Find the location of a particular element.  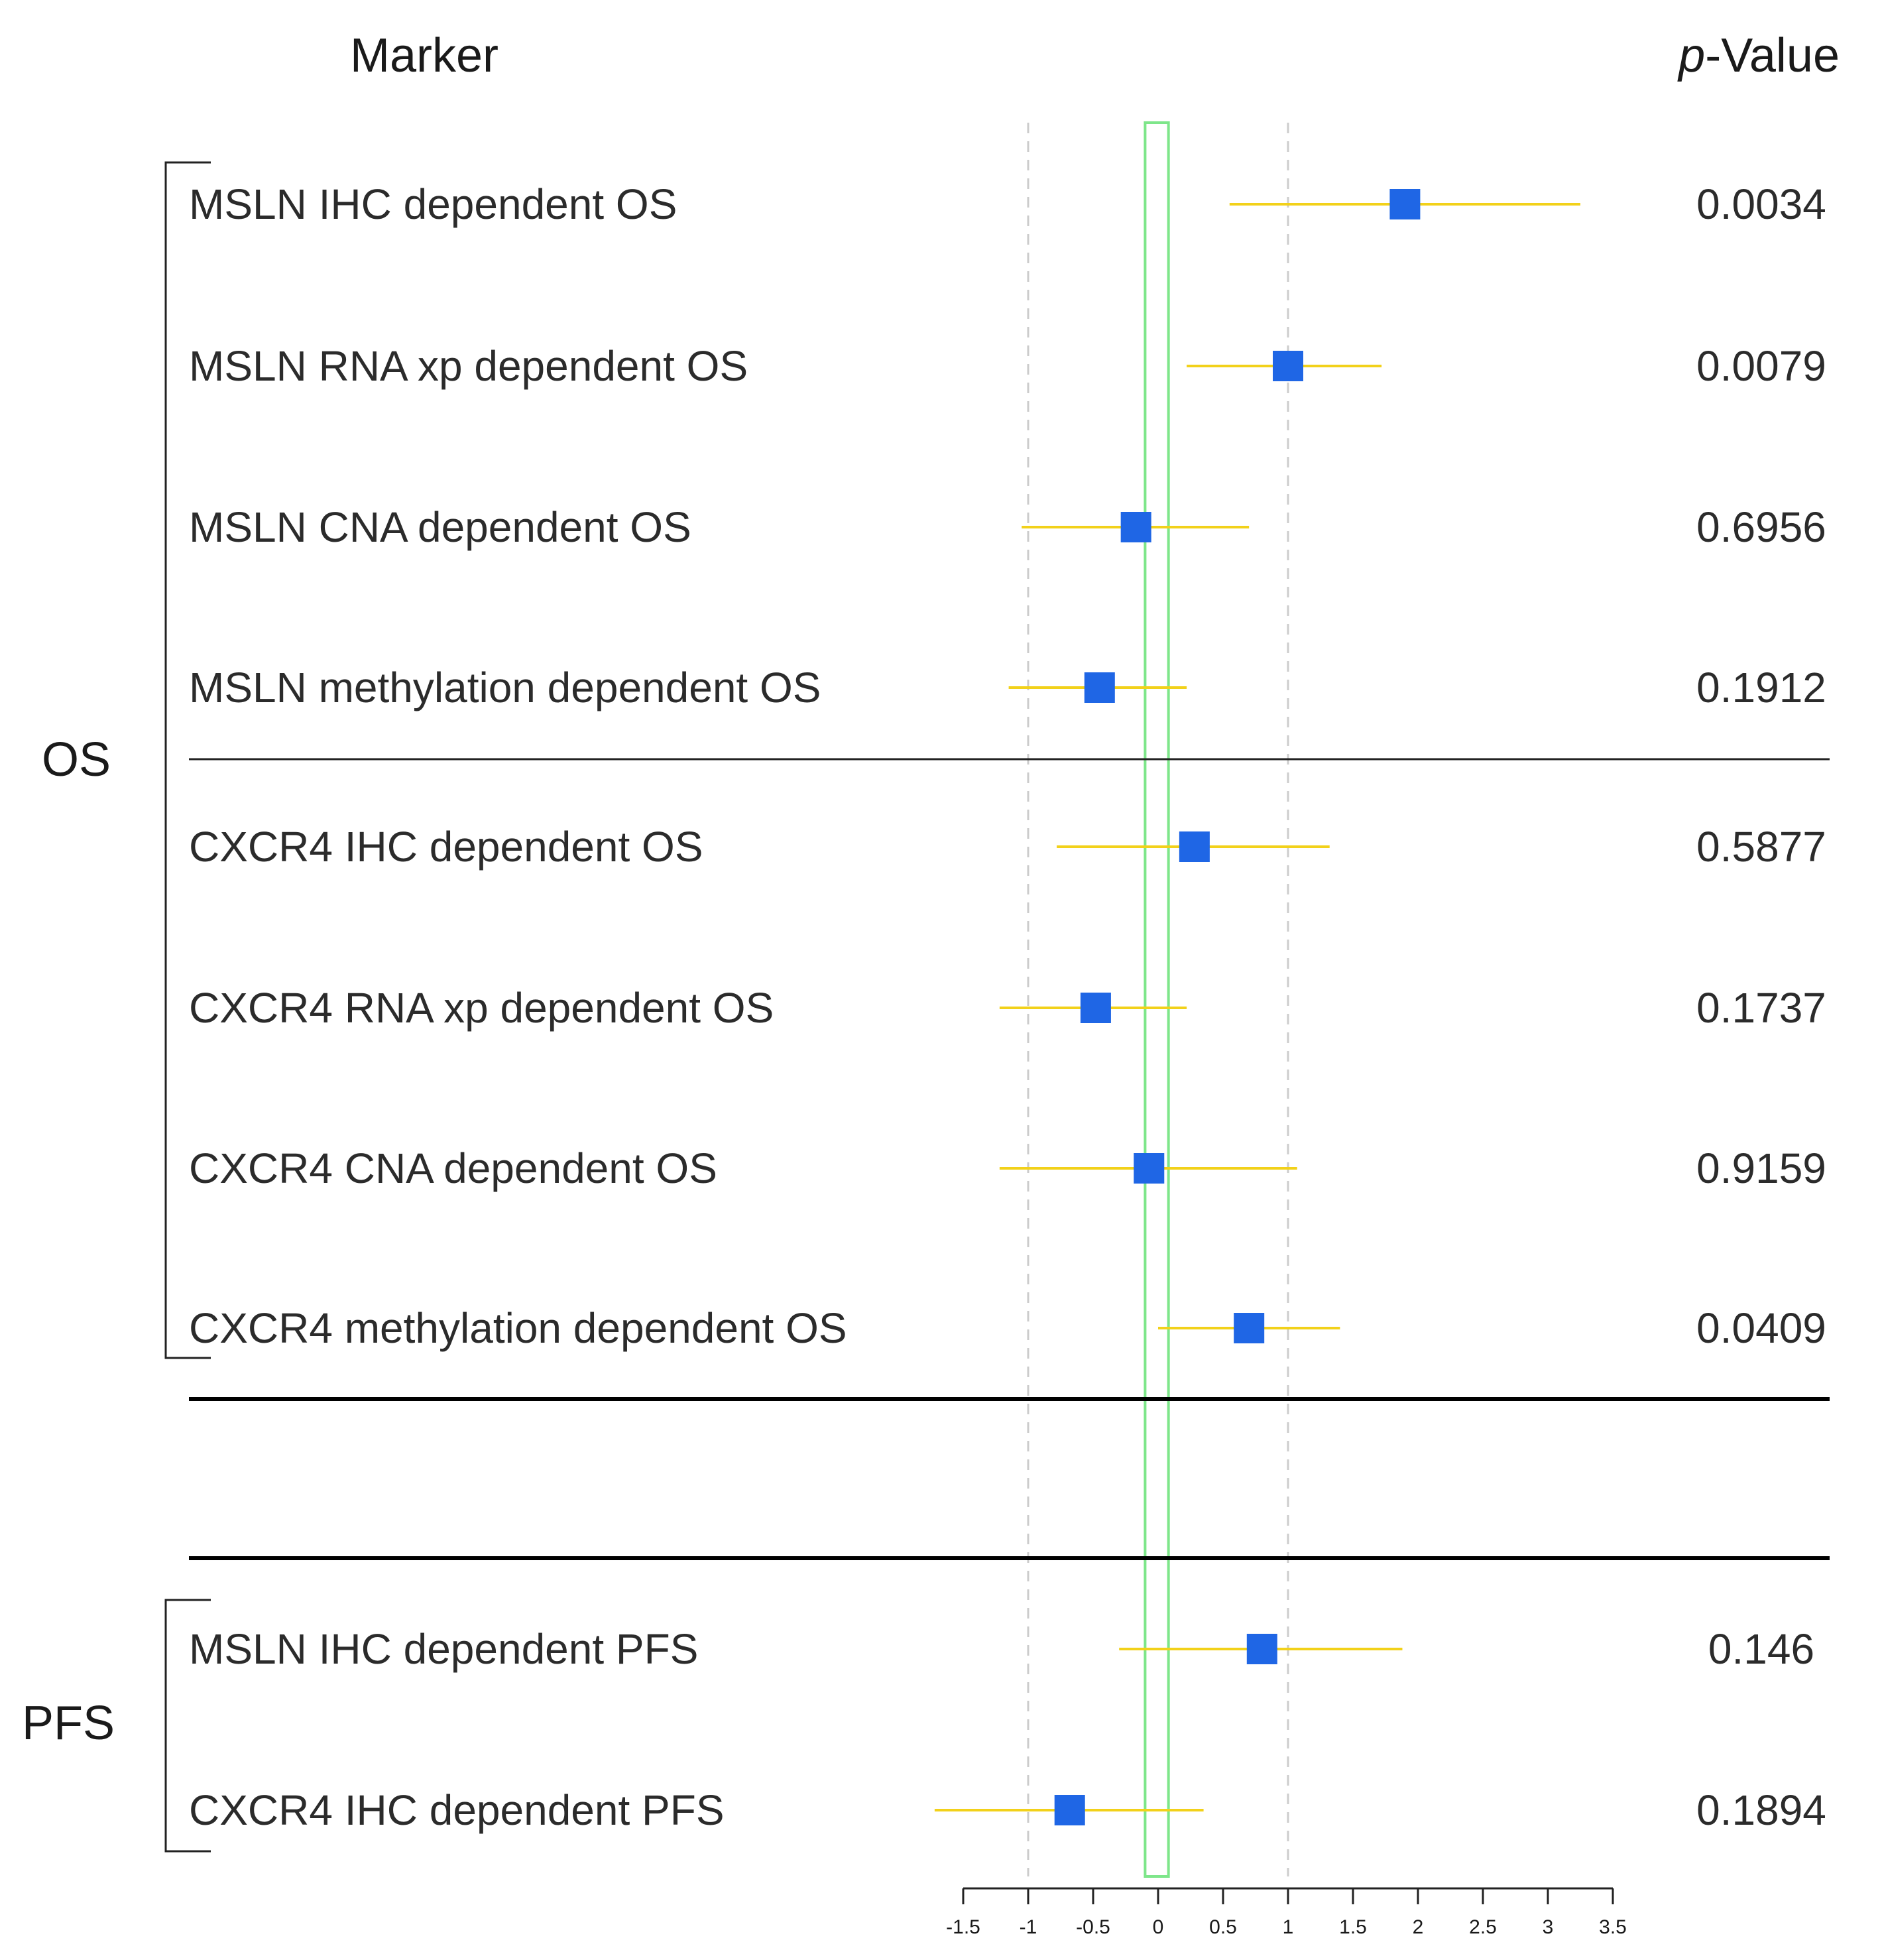

row-label: MSLN RNA xp dependent OS is located at coordinates (468, 366).